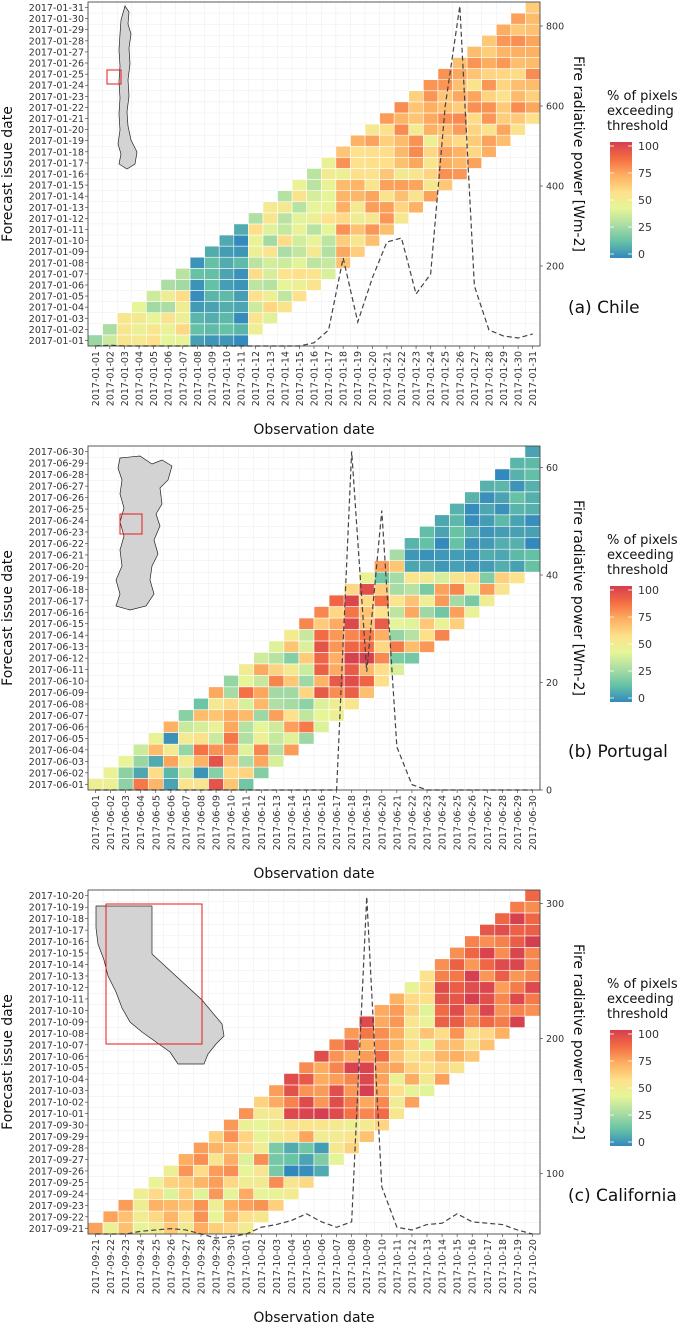  I want to click on y-tick-label: 2017-06-11, so click(56, 670).